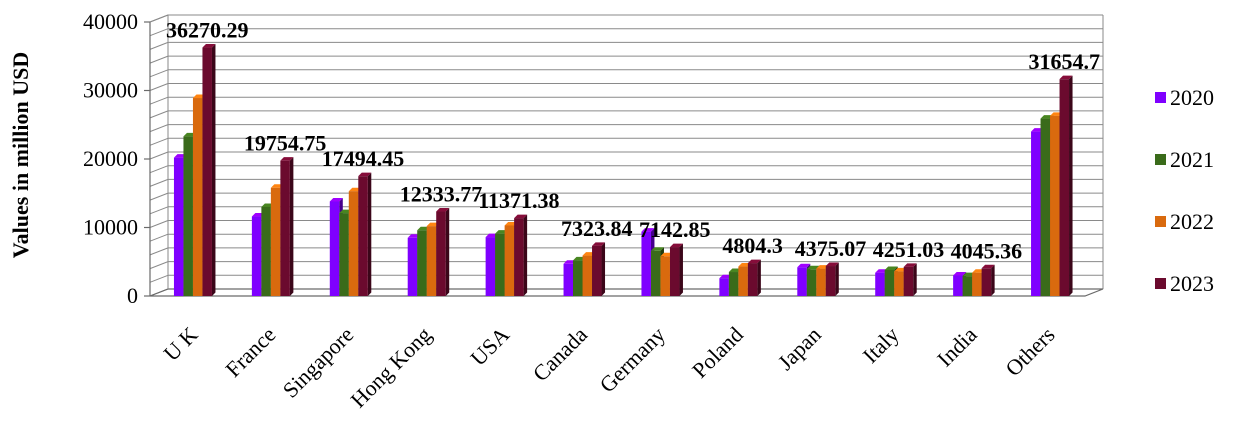  Describe the element at coordinates (599, 269) in the screenshot. I see `bar-2023-canada` at that location.